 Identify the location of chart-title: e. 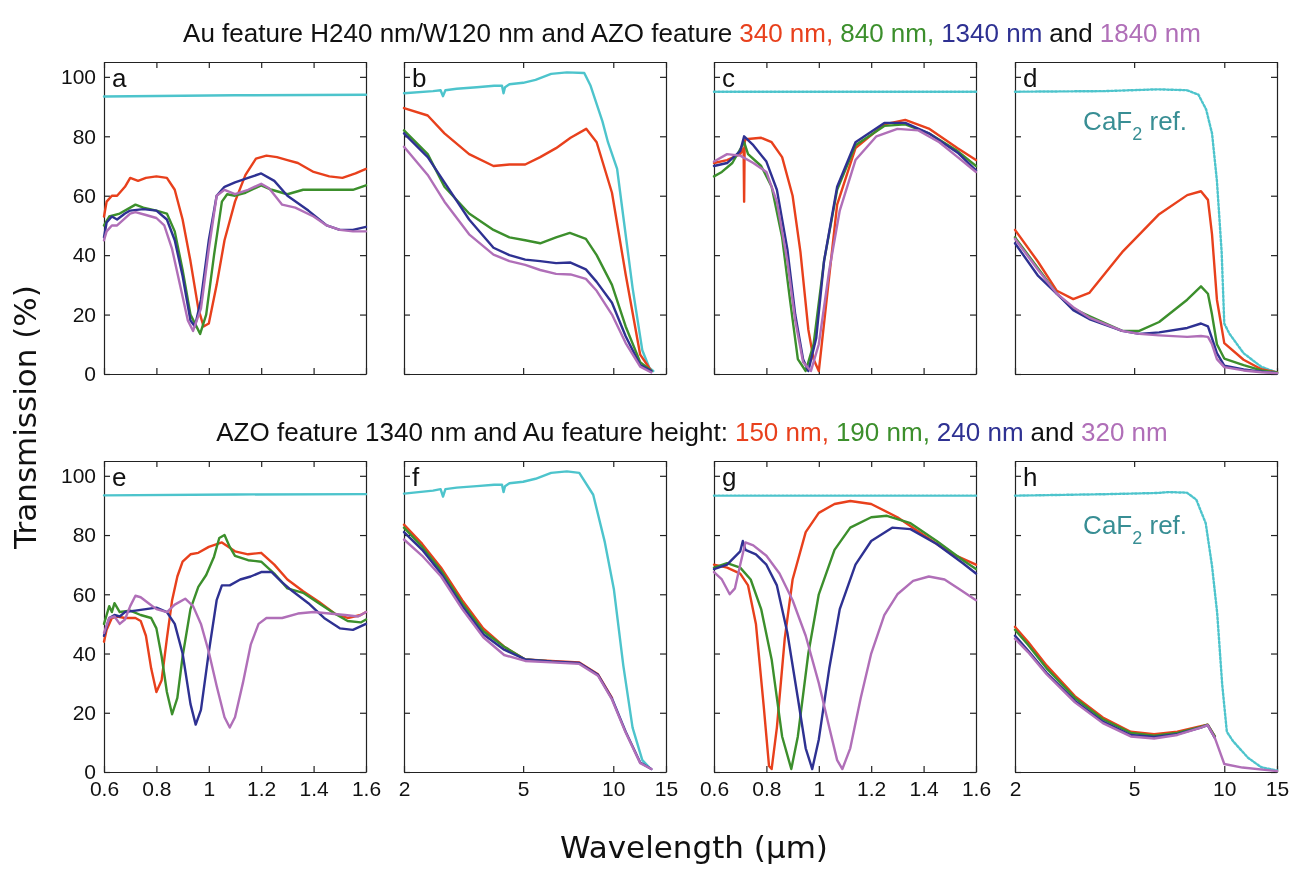
(119, 477).